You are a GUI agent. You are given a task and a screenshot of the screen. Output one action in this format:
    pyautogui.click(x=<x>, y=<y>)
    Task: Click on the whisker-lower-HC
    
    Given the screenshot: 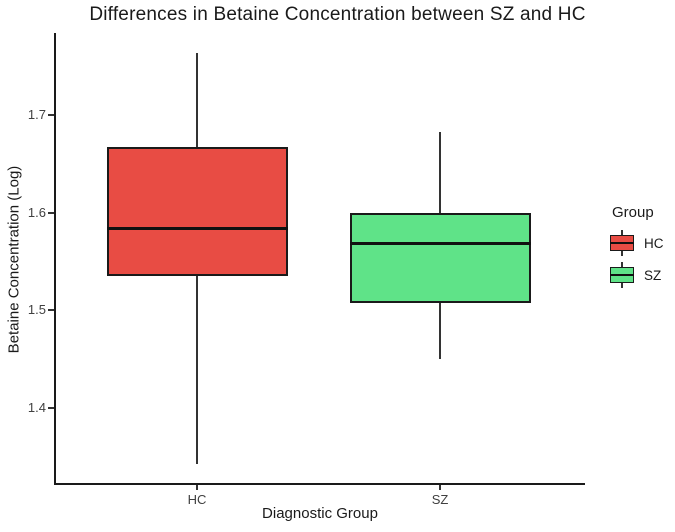 What is the action you would take?
    pyautogui.click(x=197, y=370)
    